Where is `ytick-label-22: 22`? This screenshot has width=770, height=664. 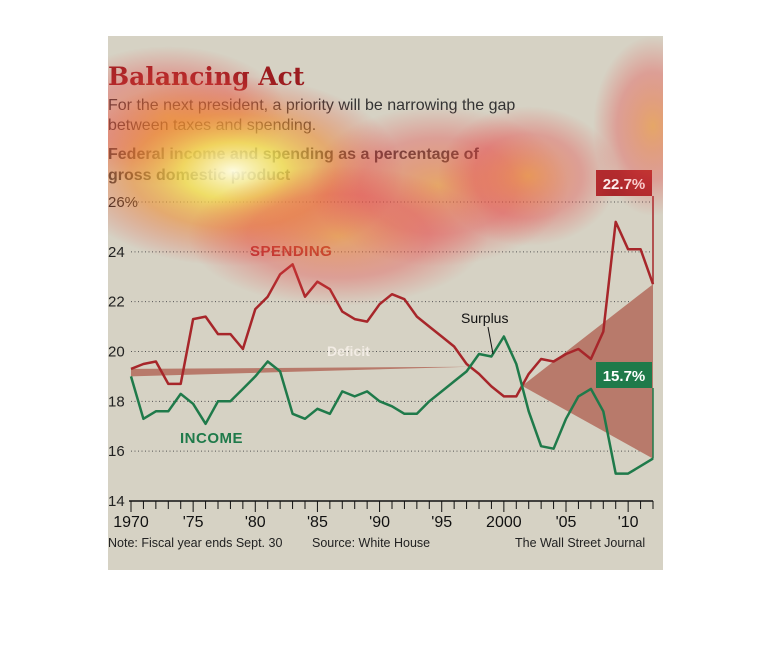 ytick-label-22: 22 is located at coordinates (116, 302).